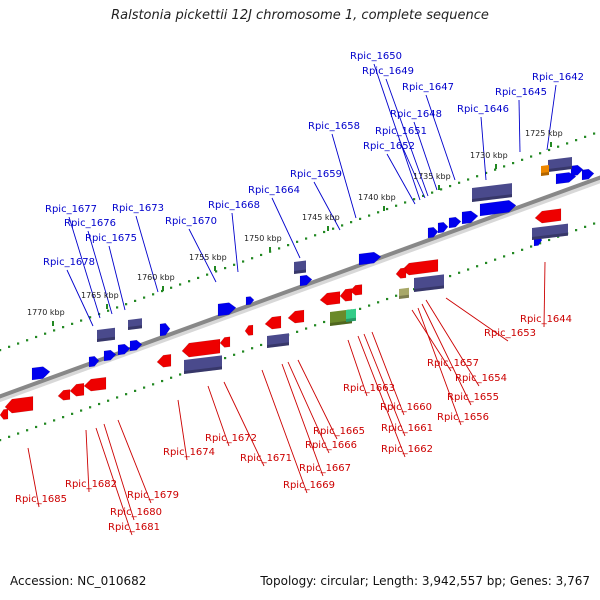 Image resolution: width=600 pixels, height=600 pixels. Describe the element at coordinates (91, 484) in the screenshot. I see `gene-label: Rpic_1682` at that location.